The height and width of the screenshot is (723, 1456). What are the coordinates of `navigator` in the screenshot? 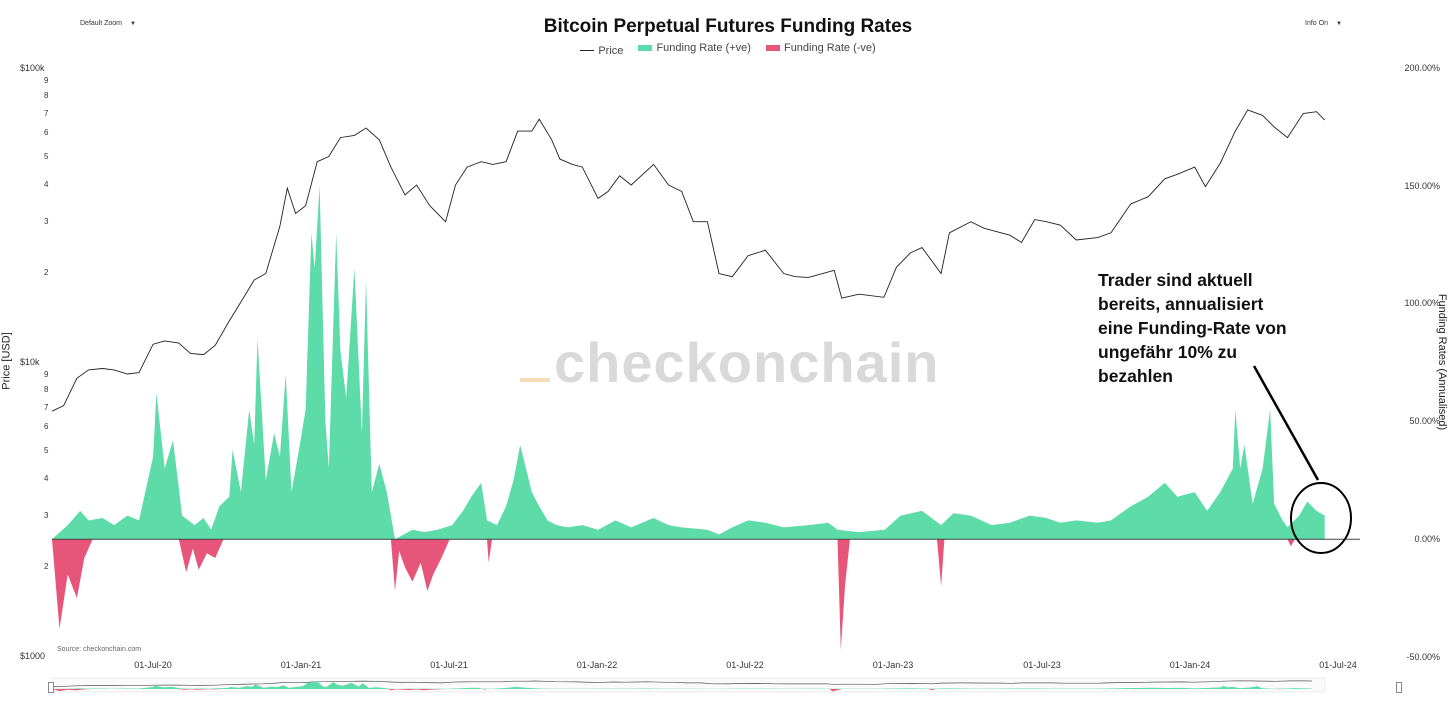 It's located at (688, 685).